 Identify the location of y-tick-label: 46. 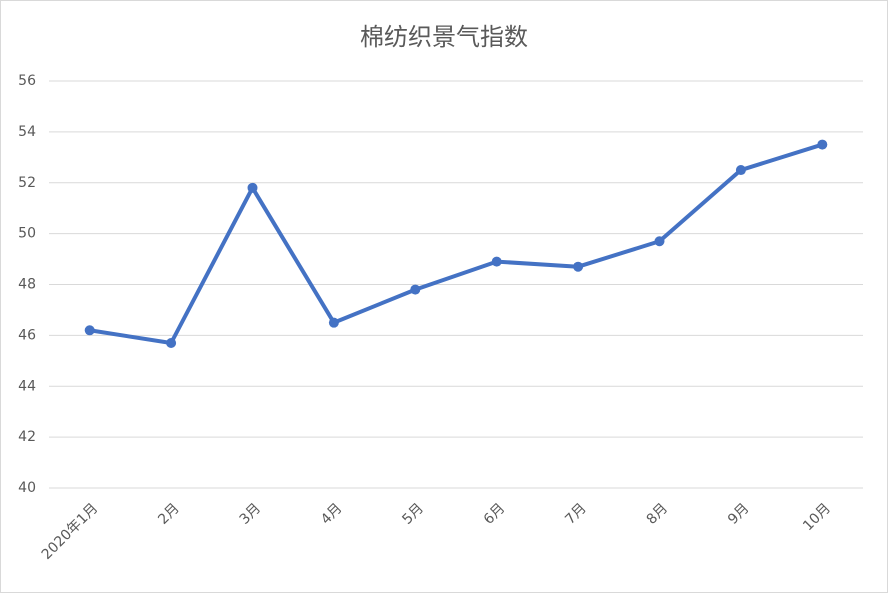
(27, 335).